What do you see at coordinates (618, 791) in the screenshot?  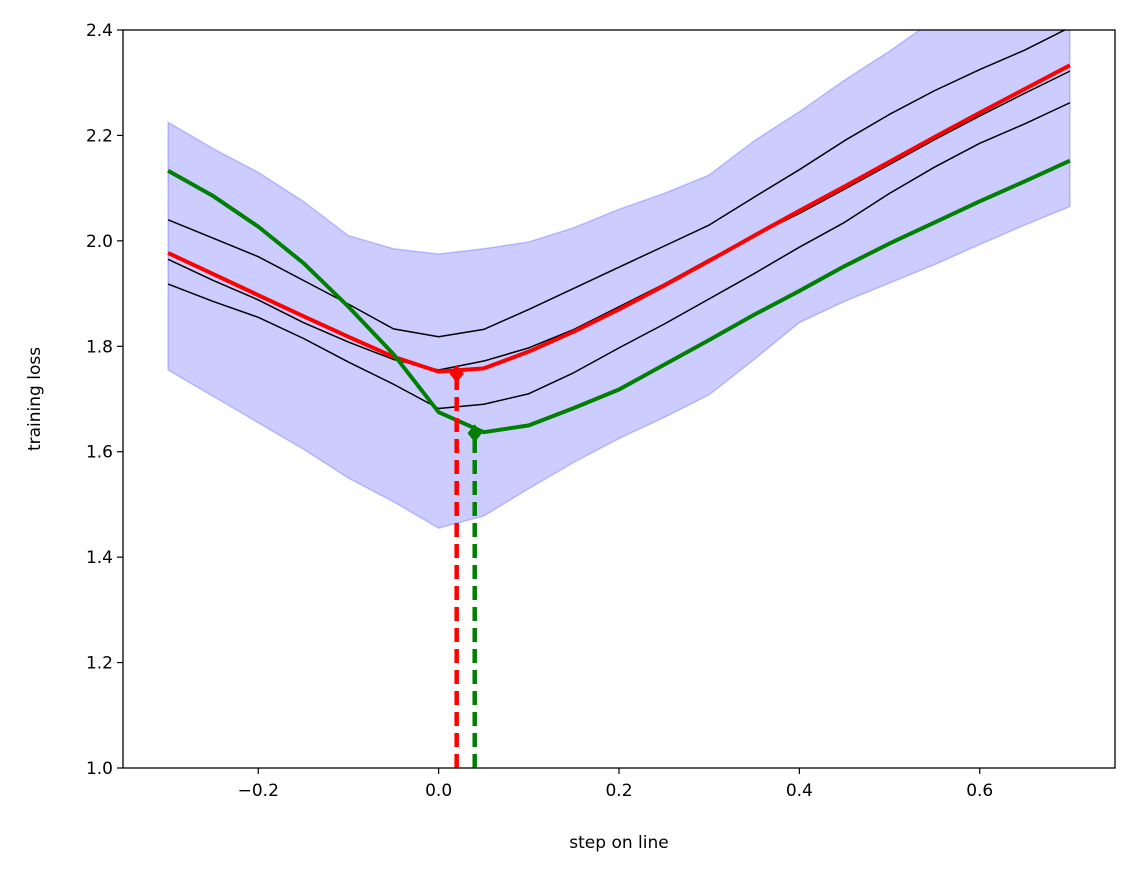 I see `x-tick-label: 0.2` at bounding box center [618, 791].